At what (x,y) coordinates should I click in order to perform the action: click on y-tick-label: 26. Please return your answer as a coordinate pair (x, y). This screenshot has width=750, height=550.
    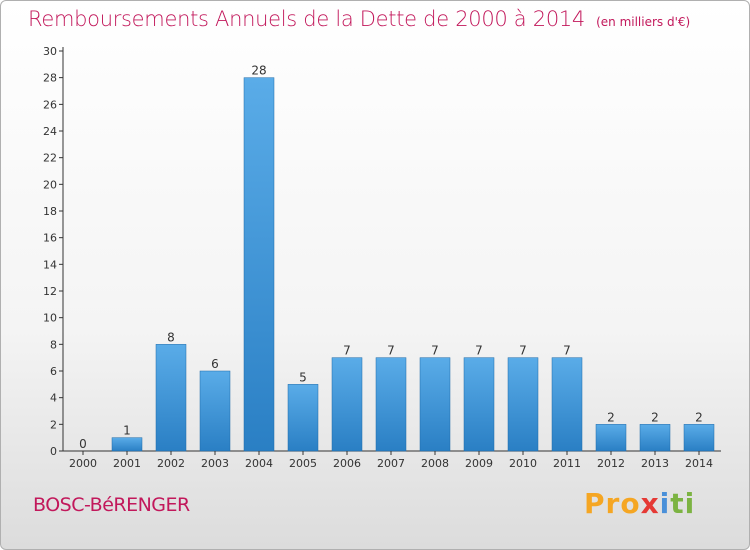
    Looking at the image, I should click on (50, 104).